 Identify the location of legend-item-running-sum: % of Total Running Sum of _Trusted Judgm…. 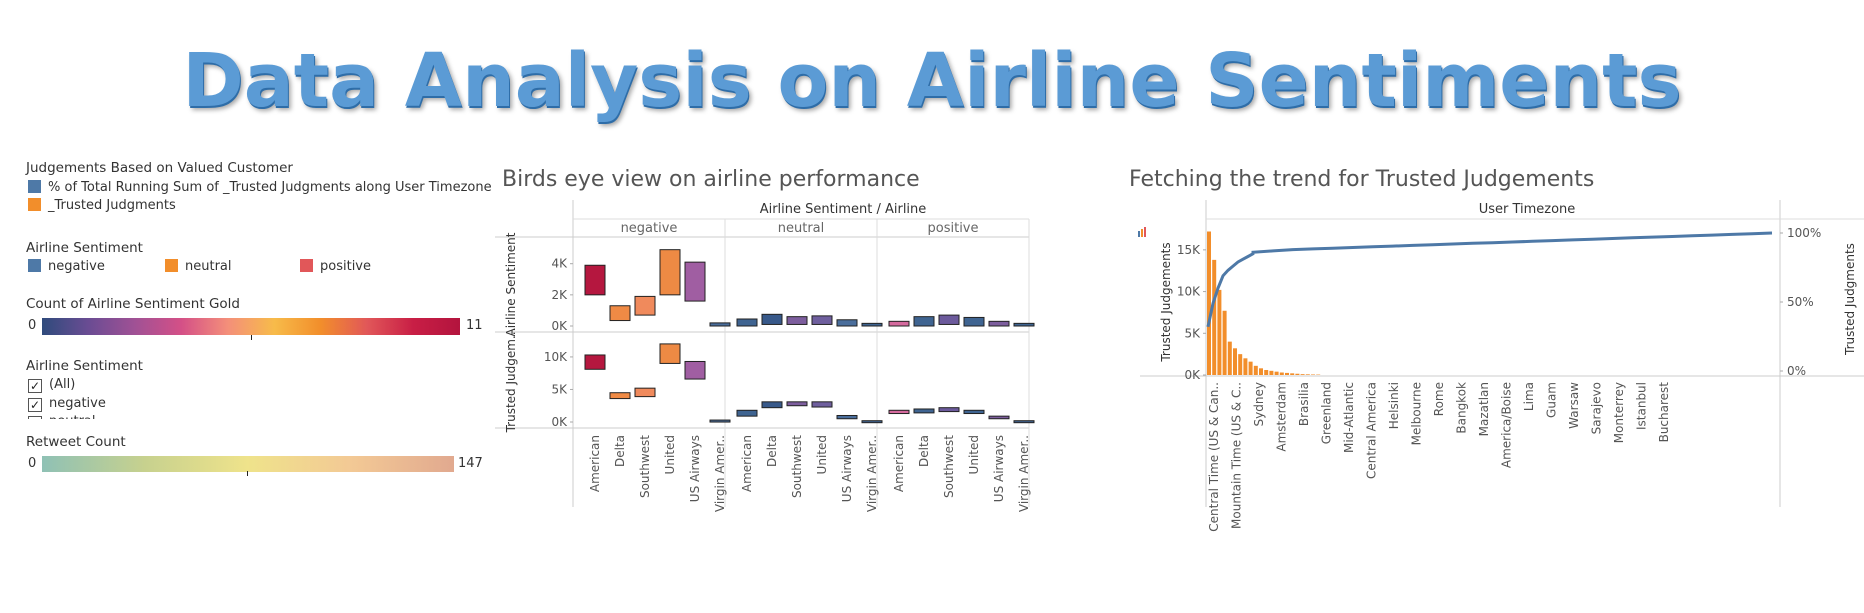
(260, 187).